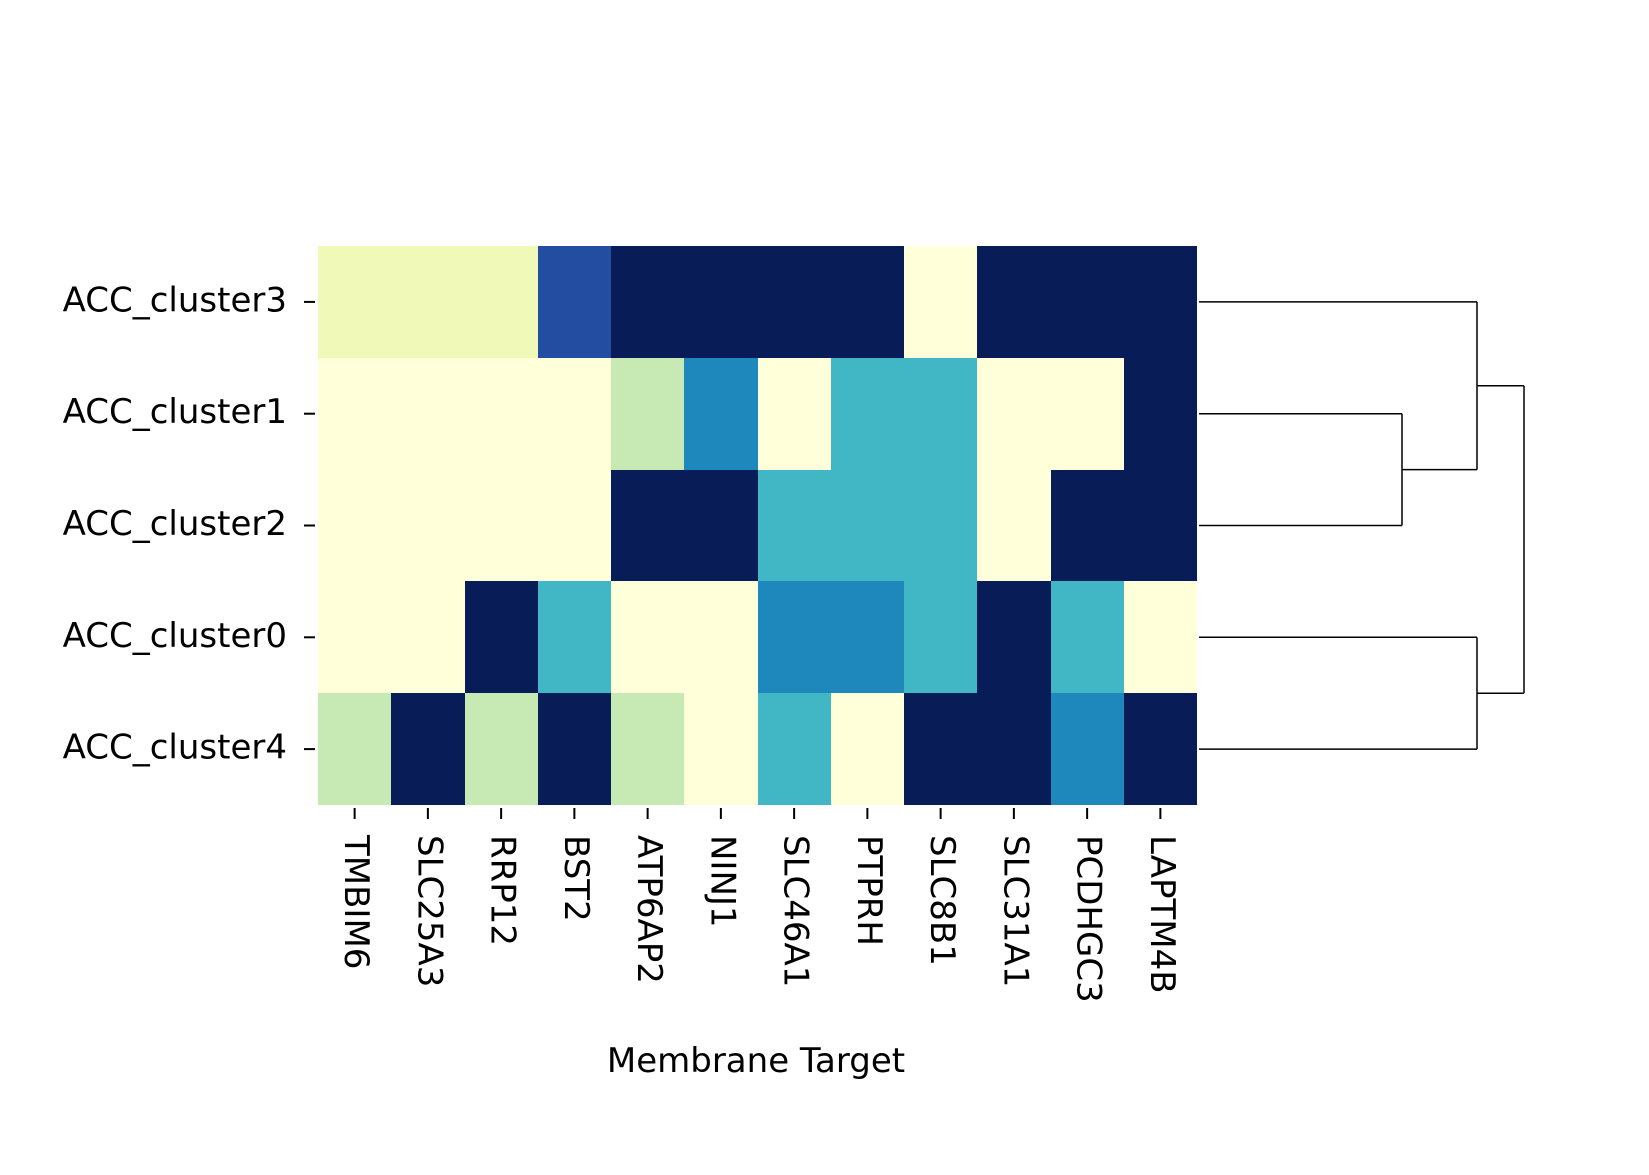 The height and width of the screenshot is (1175, 1649). What do you see at coordinates (175, 412) in the screenshot?
I see `y-tick-label: ACC_cluster1` at bounding box center [175, 412].